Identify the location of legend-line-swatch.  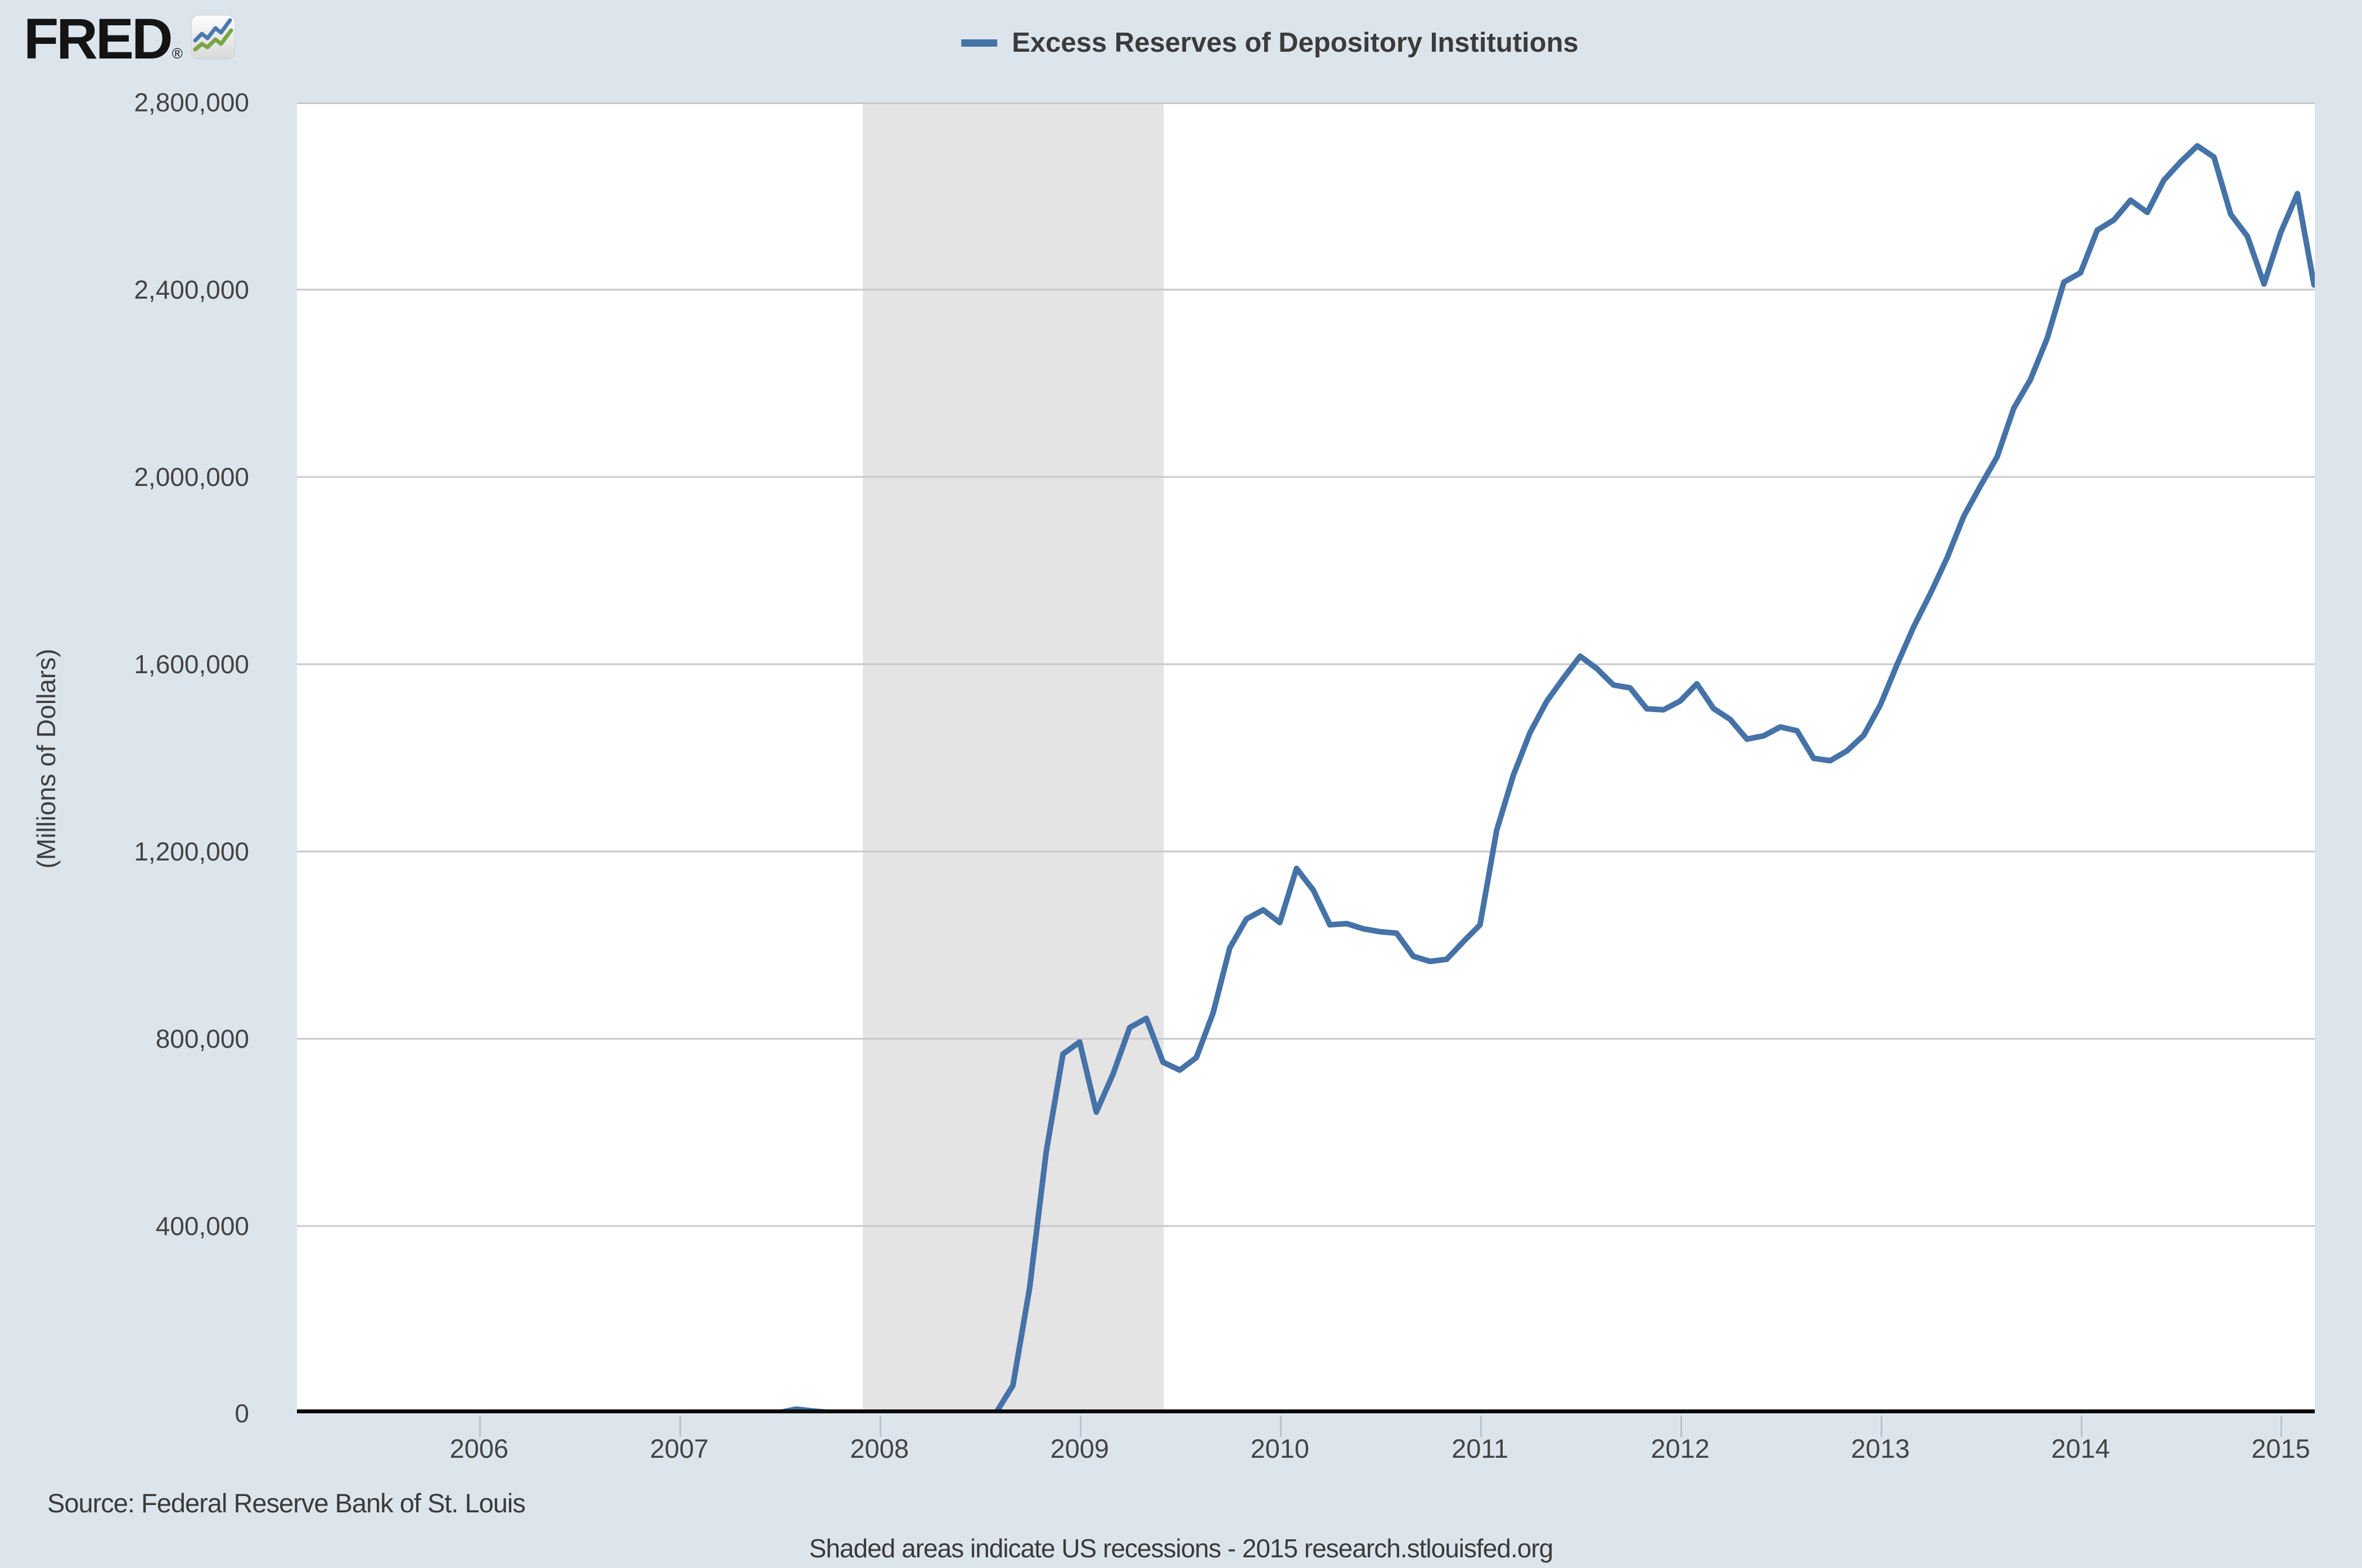
(979, 43).